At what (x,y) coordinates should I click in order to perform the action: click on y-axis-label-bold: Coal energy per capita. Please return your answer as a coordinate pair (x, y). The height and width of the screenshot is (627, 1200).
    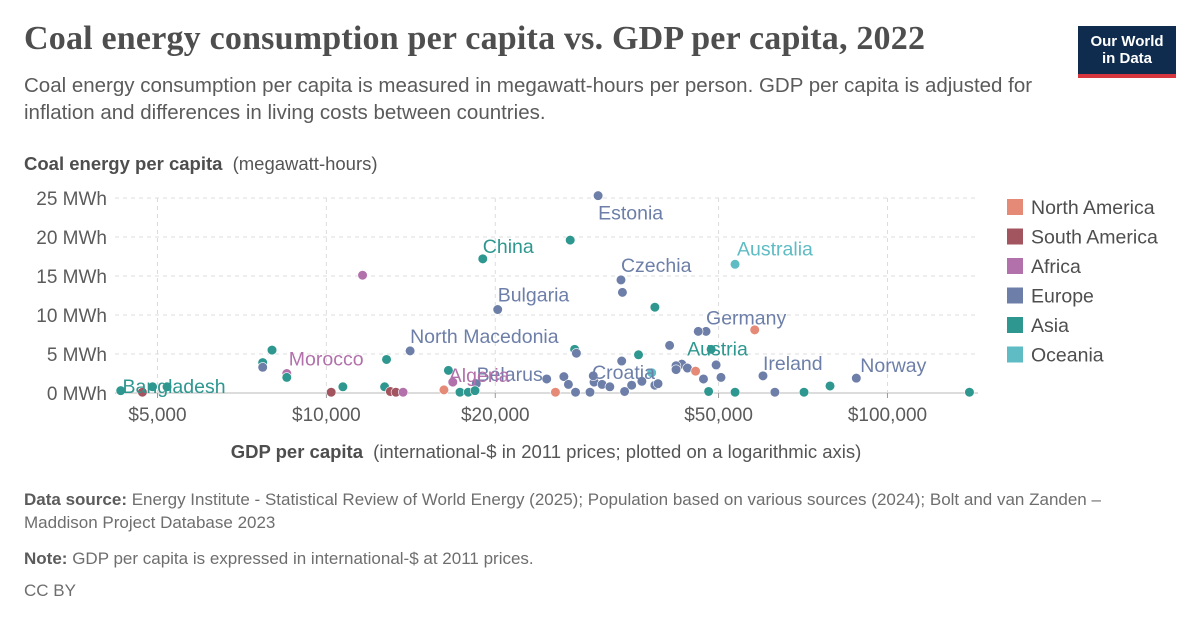
    Looking at the image, I should click on (123, 163).